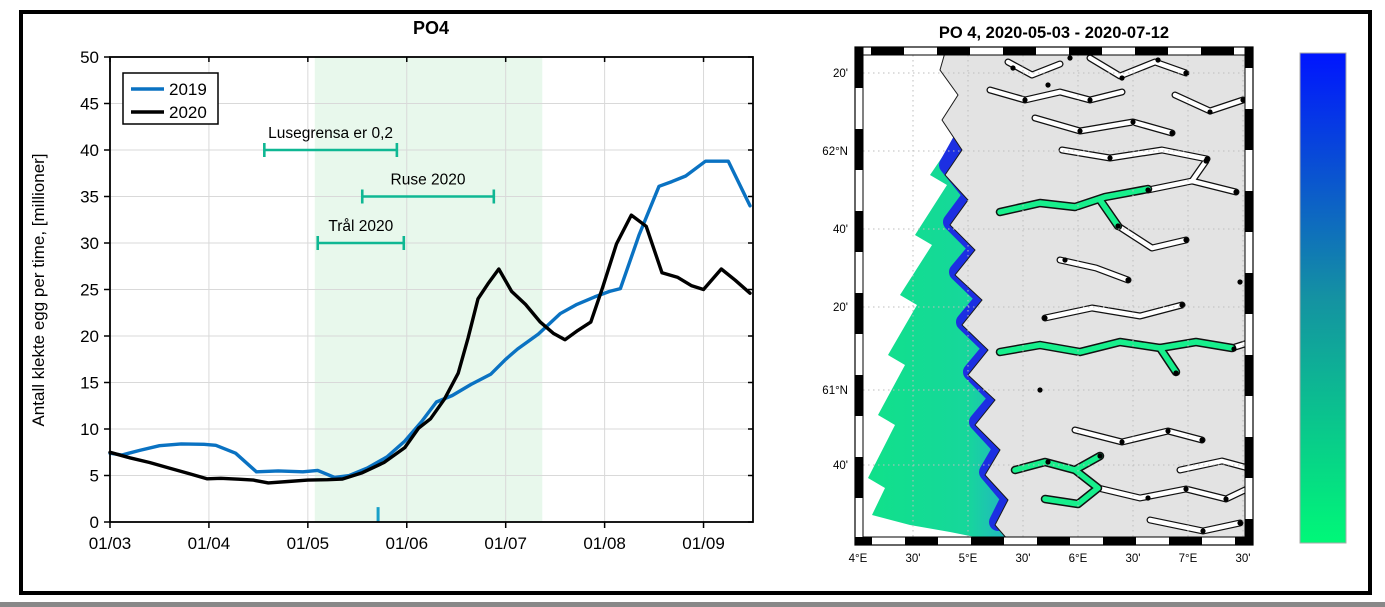 The image size is (1385, 607). Describe the element at coordinates (1188, 559) in the screenshot. I see `map-lon-label: 7°E` at that location.